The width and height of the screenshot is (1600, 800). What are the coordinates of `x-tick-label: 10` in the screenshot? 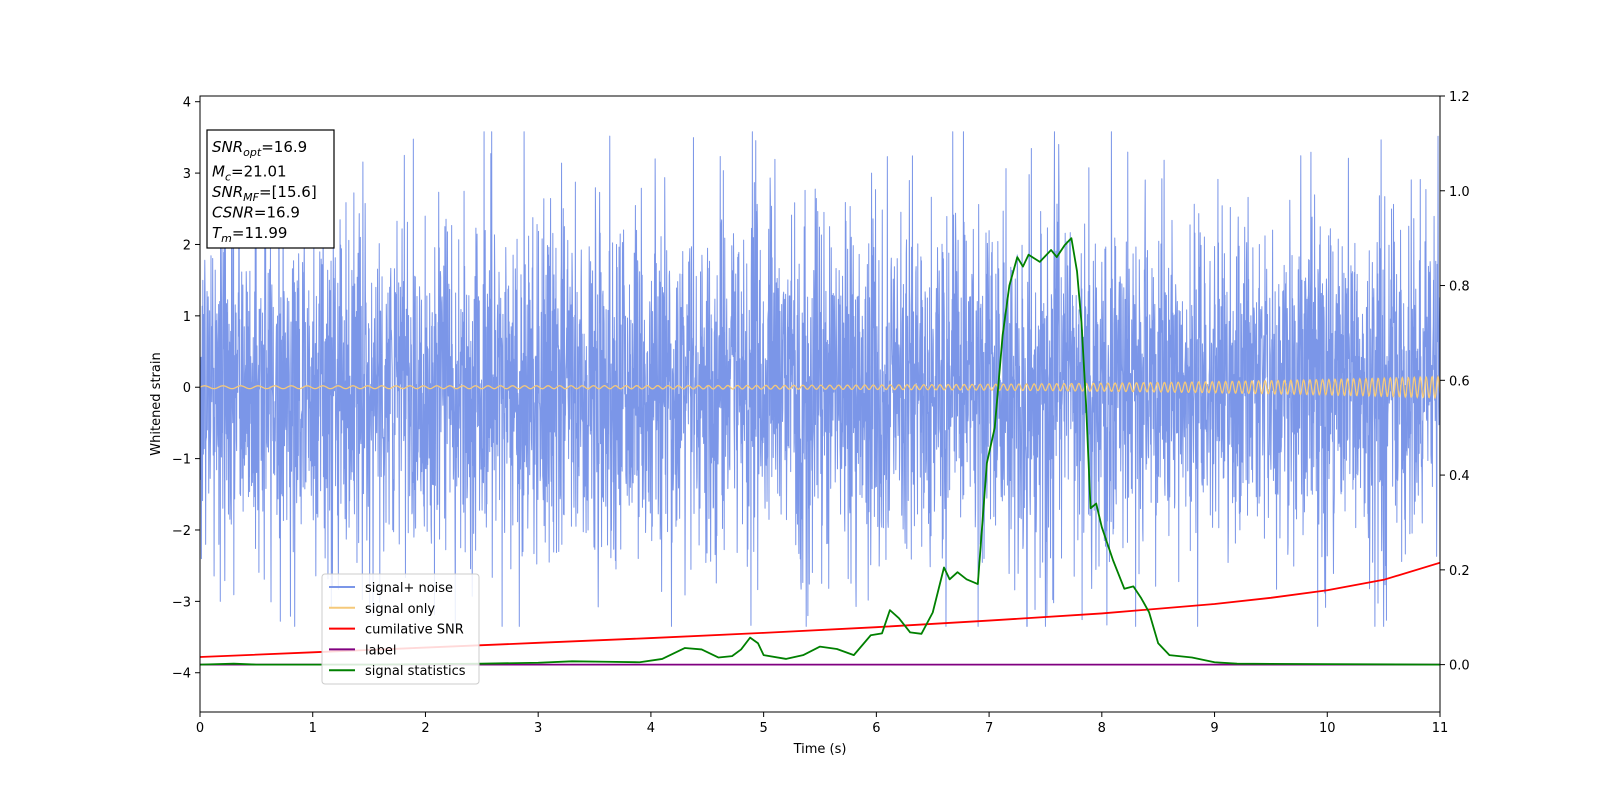 It's located at (1327, 728).